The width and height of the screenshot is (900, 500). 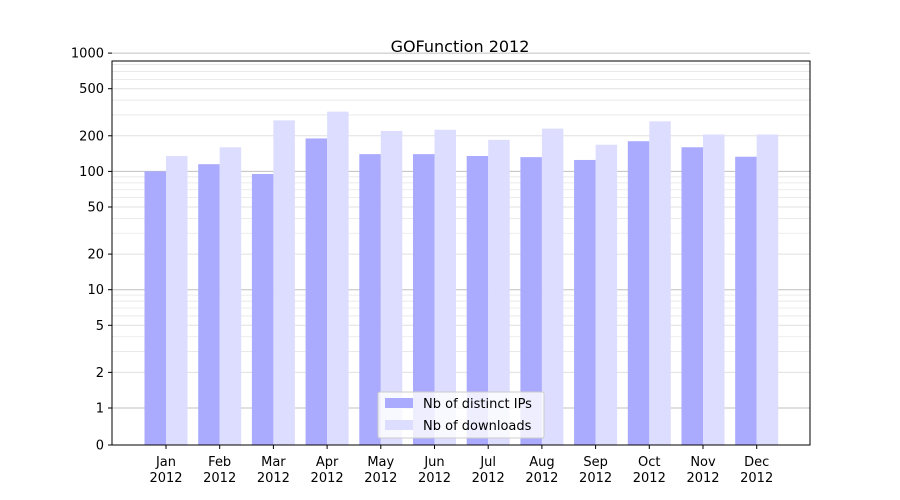 I want to click on legend-swatch-ips, so click(x=399, y=403).